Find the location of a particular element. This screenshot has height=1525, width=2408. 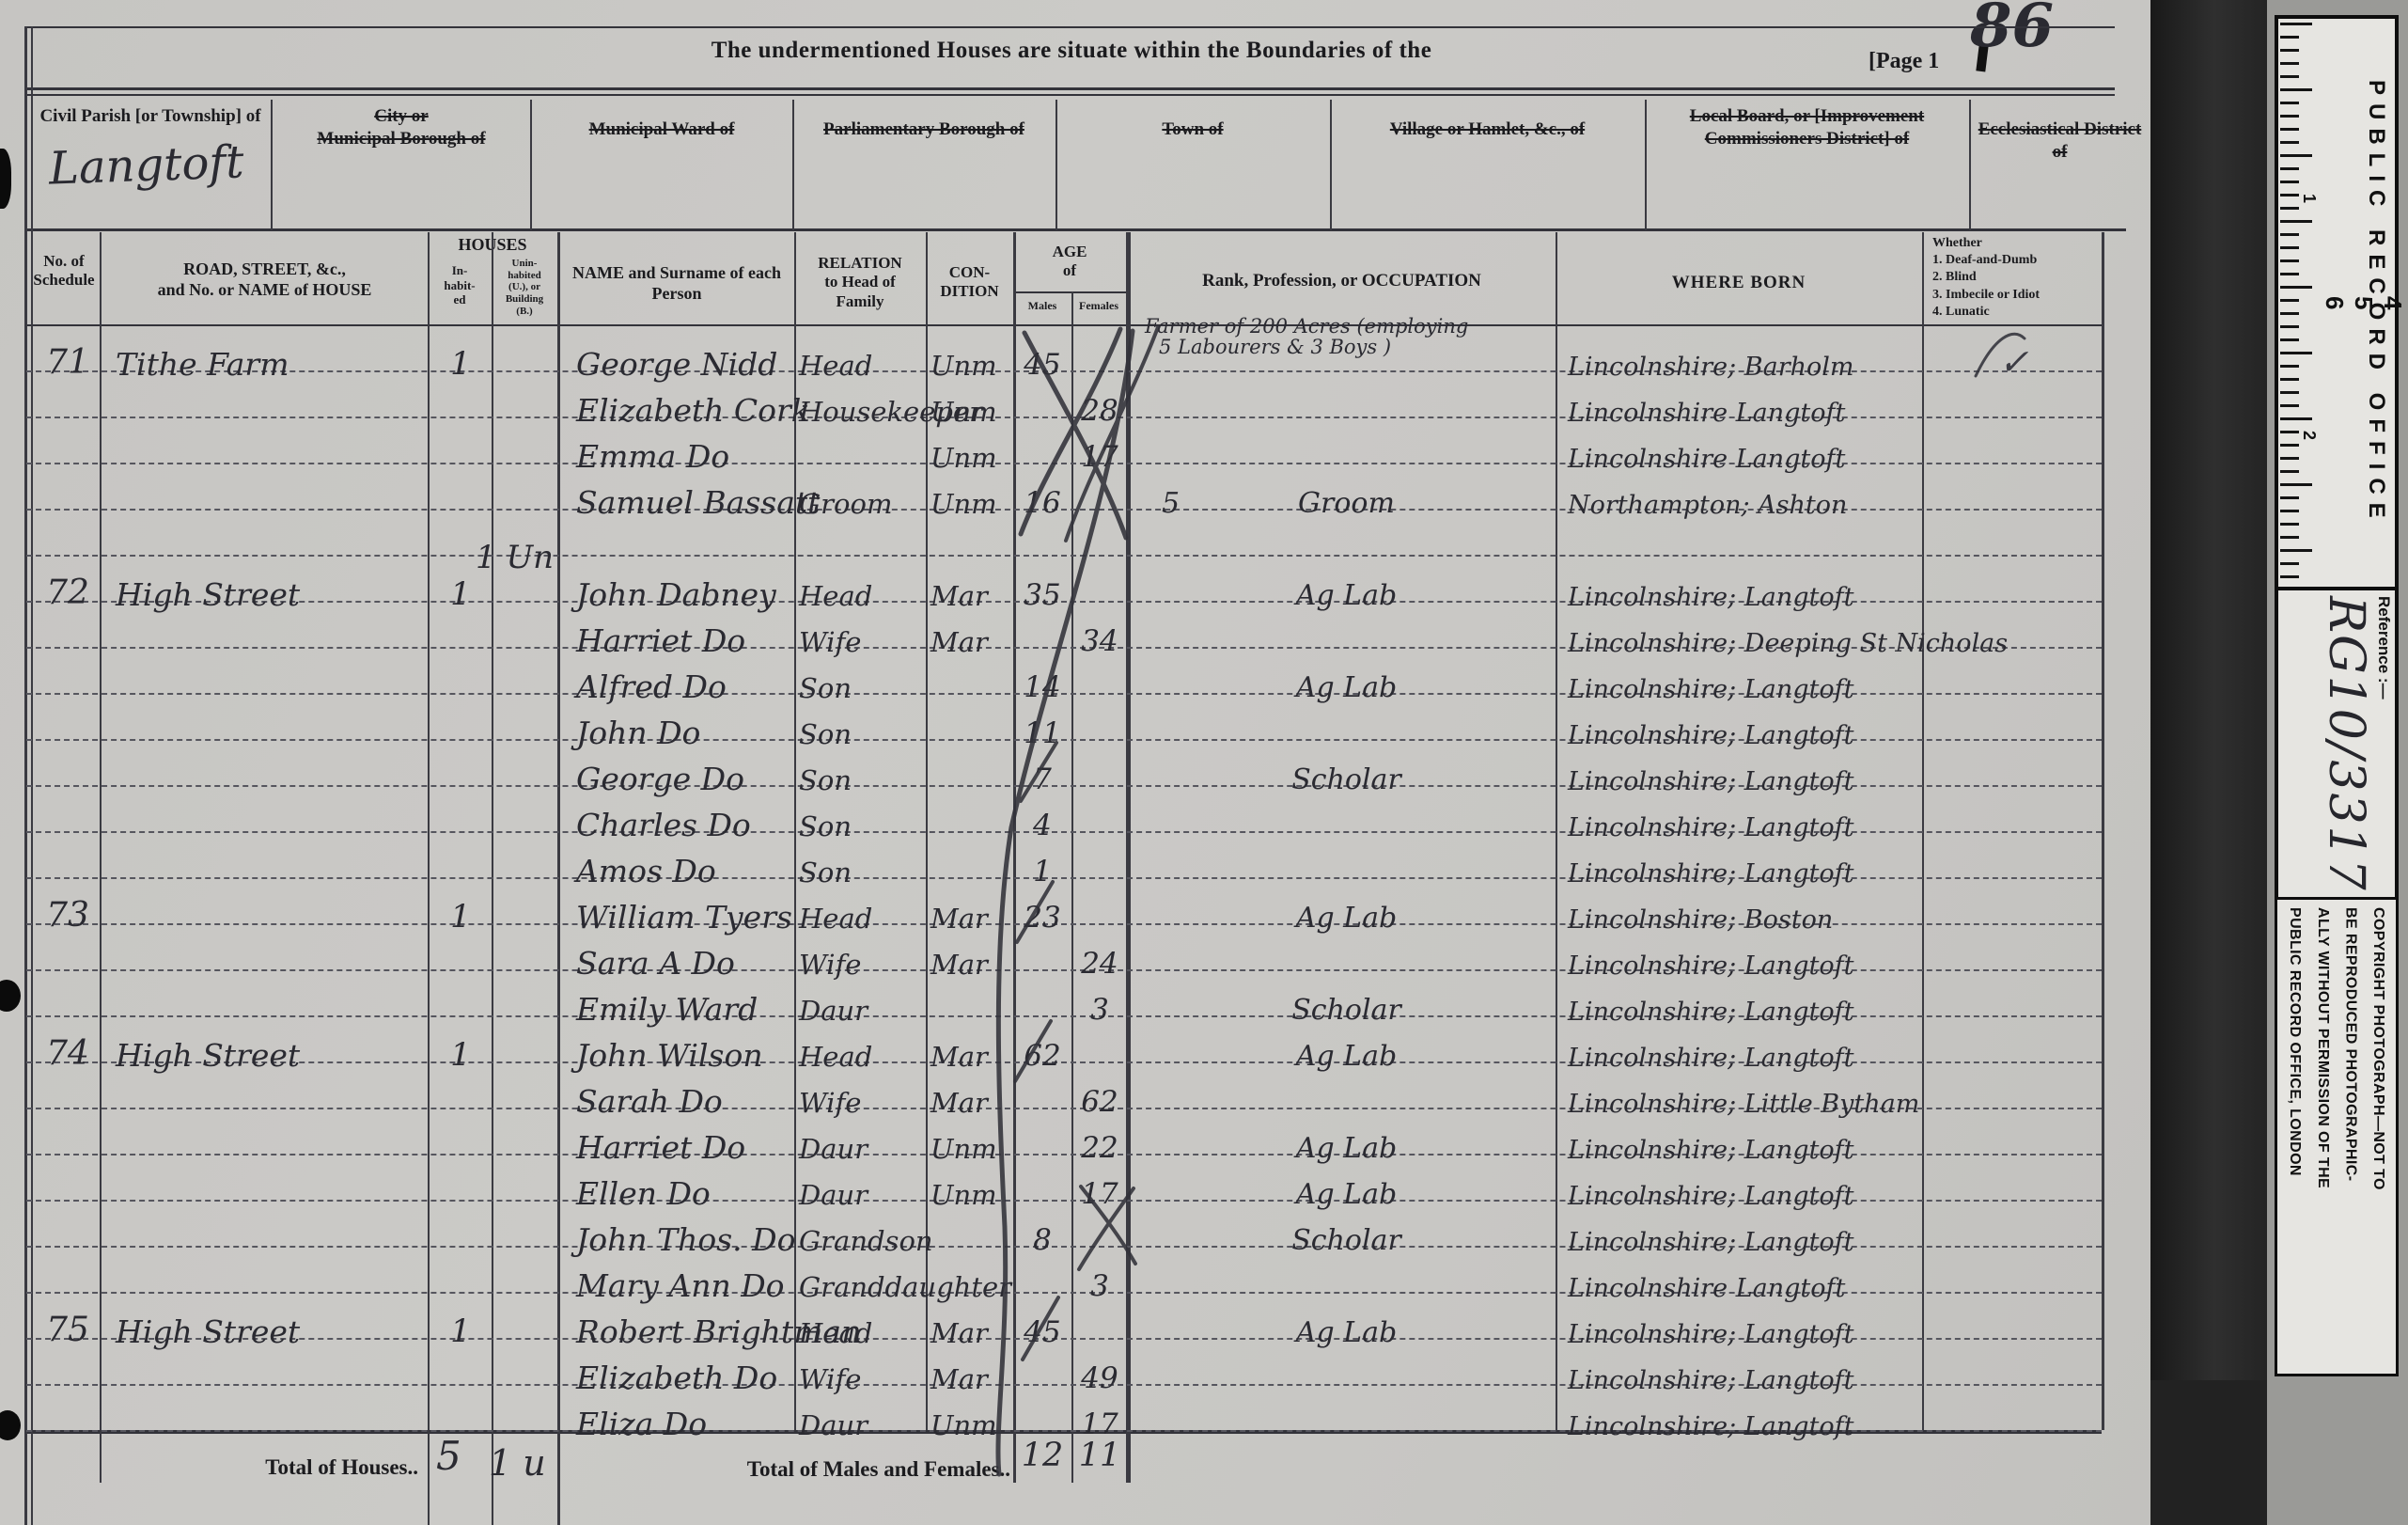

punch-hole-bottom is located at coordinates (10, 1425).